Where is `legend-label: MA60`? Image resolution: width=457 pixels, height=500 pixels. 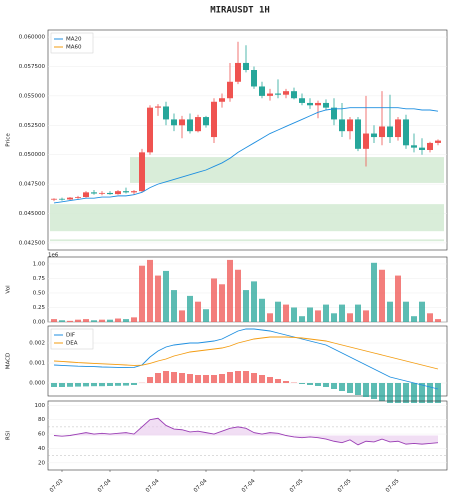 legend-label: MA60 is located at coordinates (74, 48).